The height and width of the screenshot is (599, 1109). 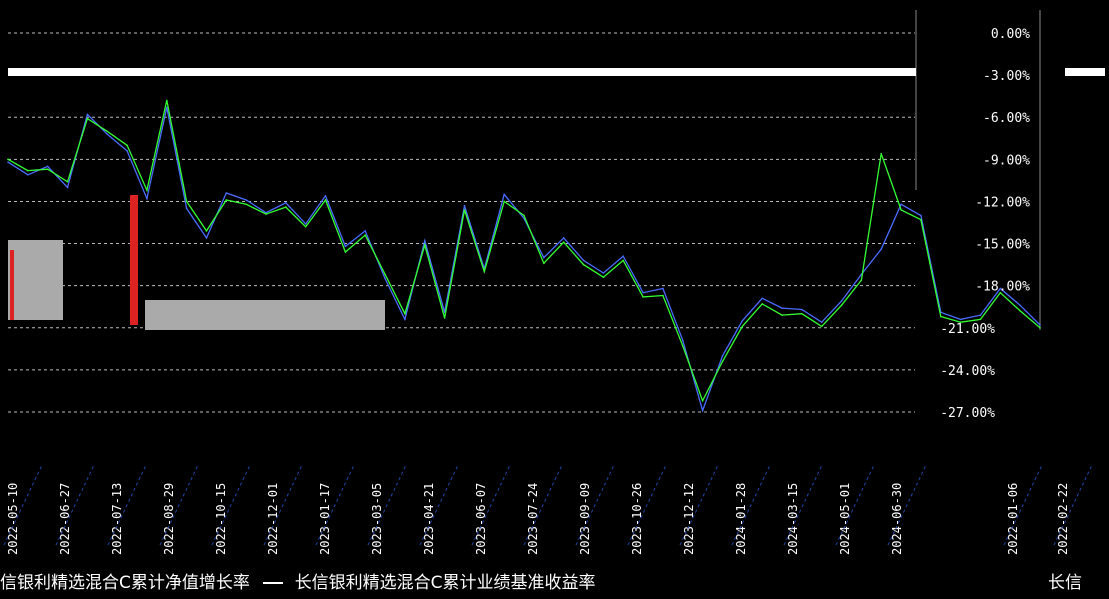 I want to click on y-tick-label: -21.00%, so click(x=967, y=329).